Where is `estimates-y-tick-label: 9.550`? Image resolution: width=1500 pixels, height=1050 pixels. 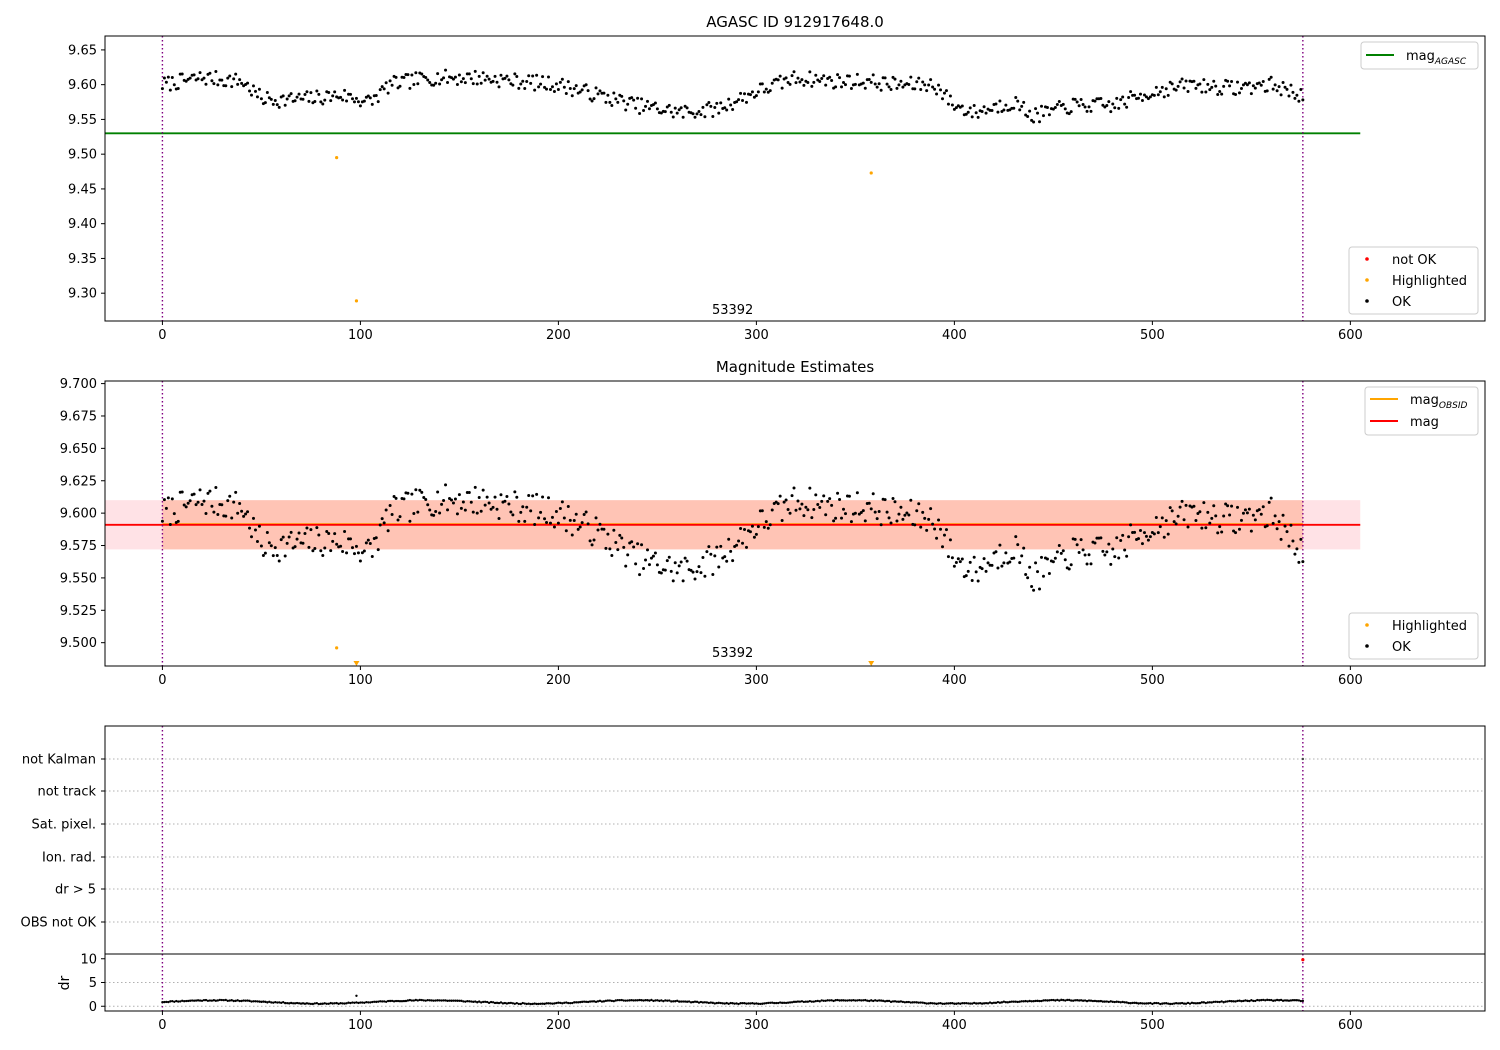 estimates-y-tick-label: 9.550 is located at coordinates (78, 578).